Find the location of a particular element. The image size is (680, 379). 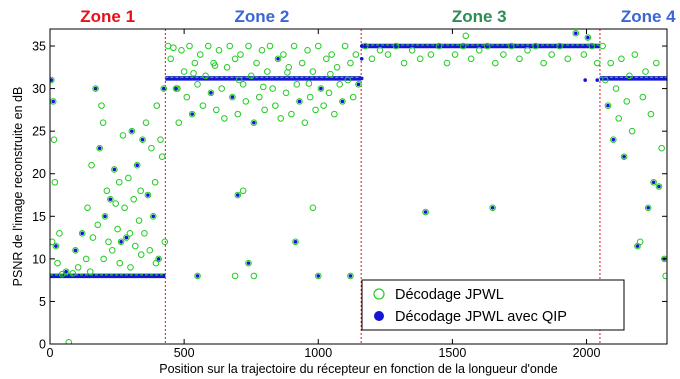

x-tick-label: 1500 is located at coordinates (452, 353).